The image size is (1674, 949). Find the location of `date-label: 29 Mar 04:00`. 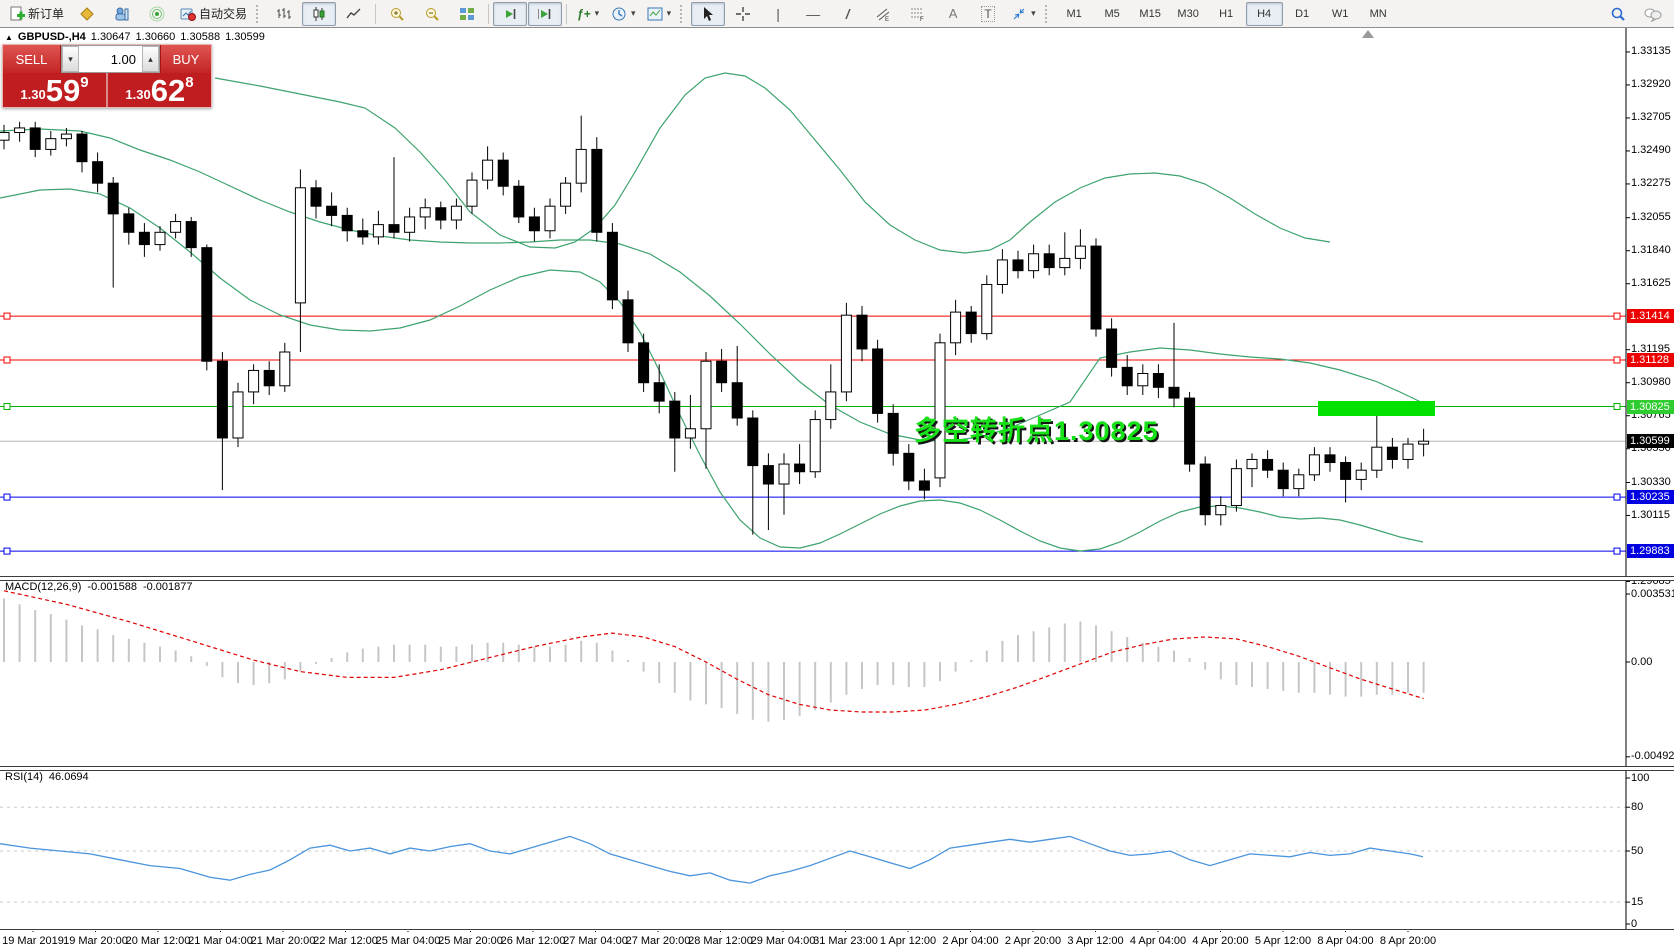

date-label: 29 Mar 04:00 is located at coordinates (783, 941).